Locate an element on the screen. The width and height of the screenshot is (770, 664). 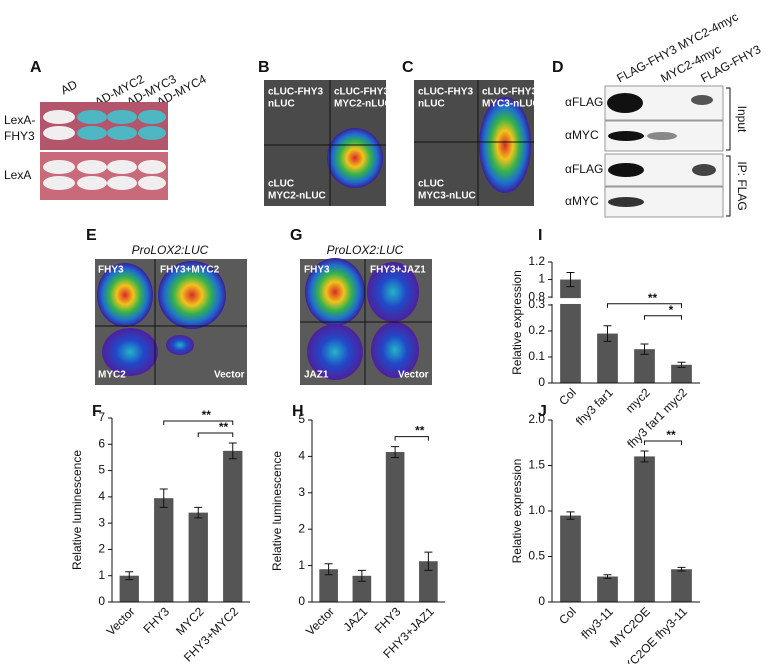
row-label: αFLAG is located at coordinates (584, 169).